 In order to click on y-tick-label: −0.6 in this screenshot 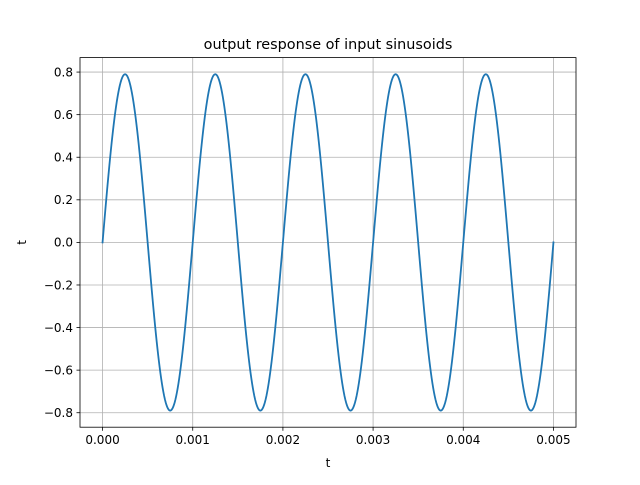, I will do `click(58, 370)`.